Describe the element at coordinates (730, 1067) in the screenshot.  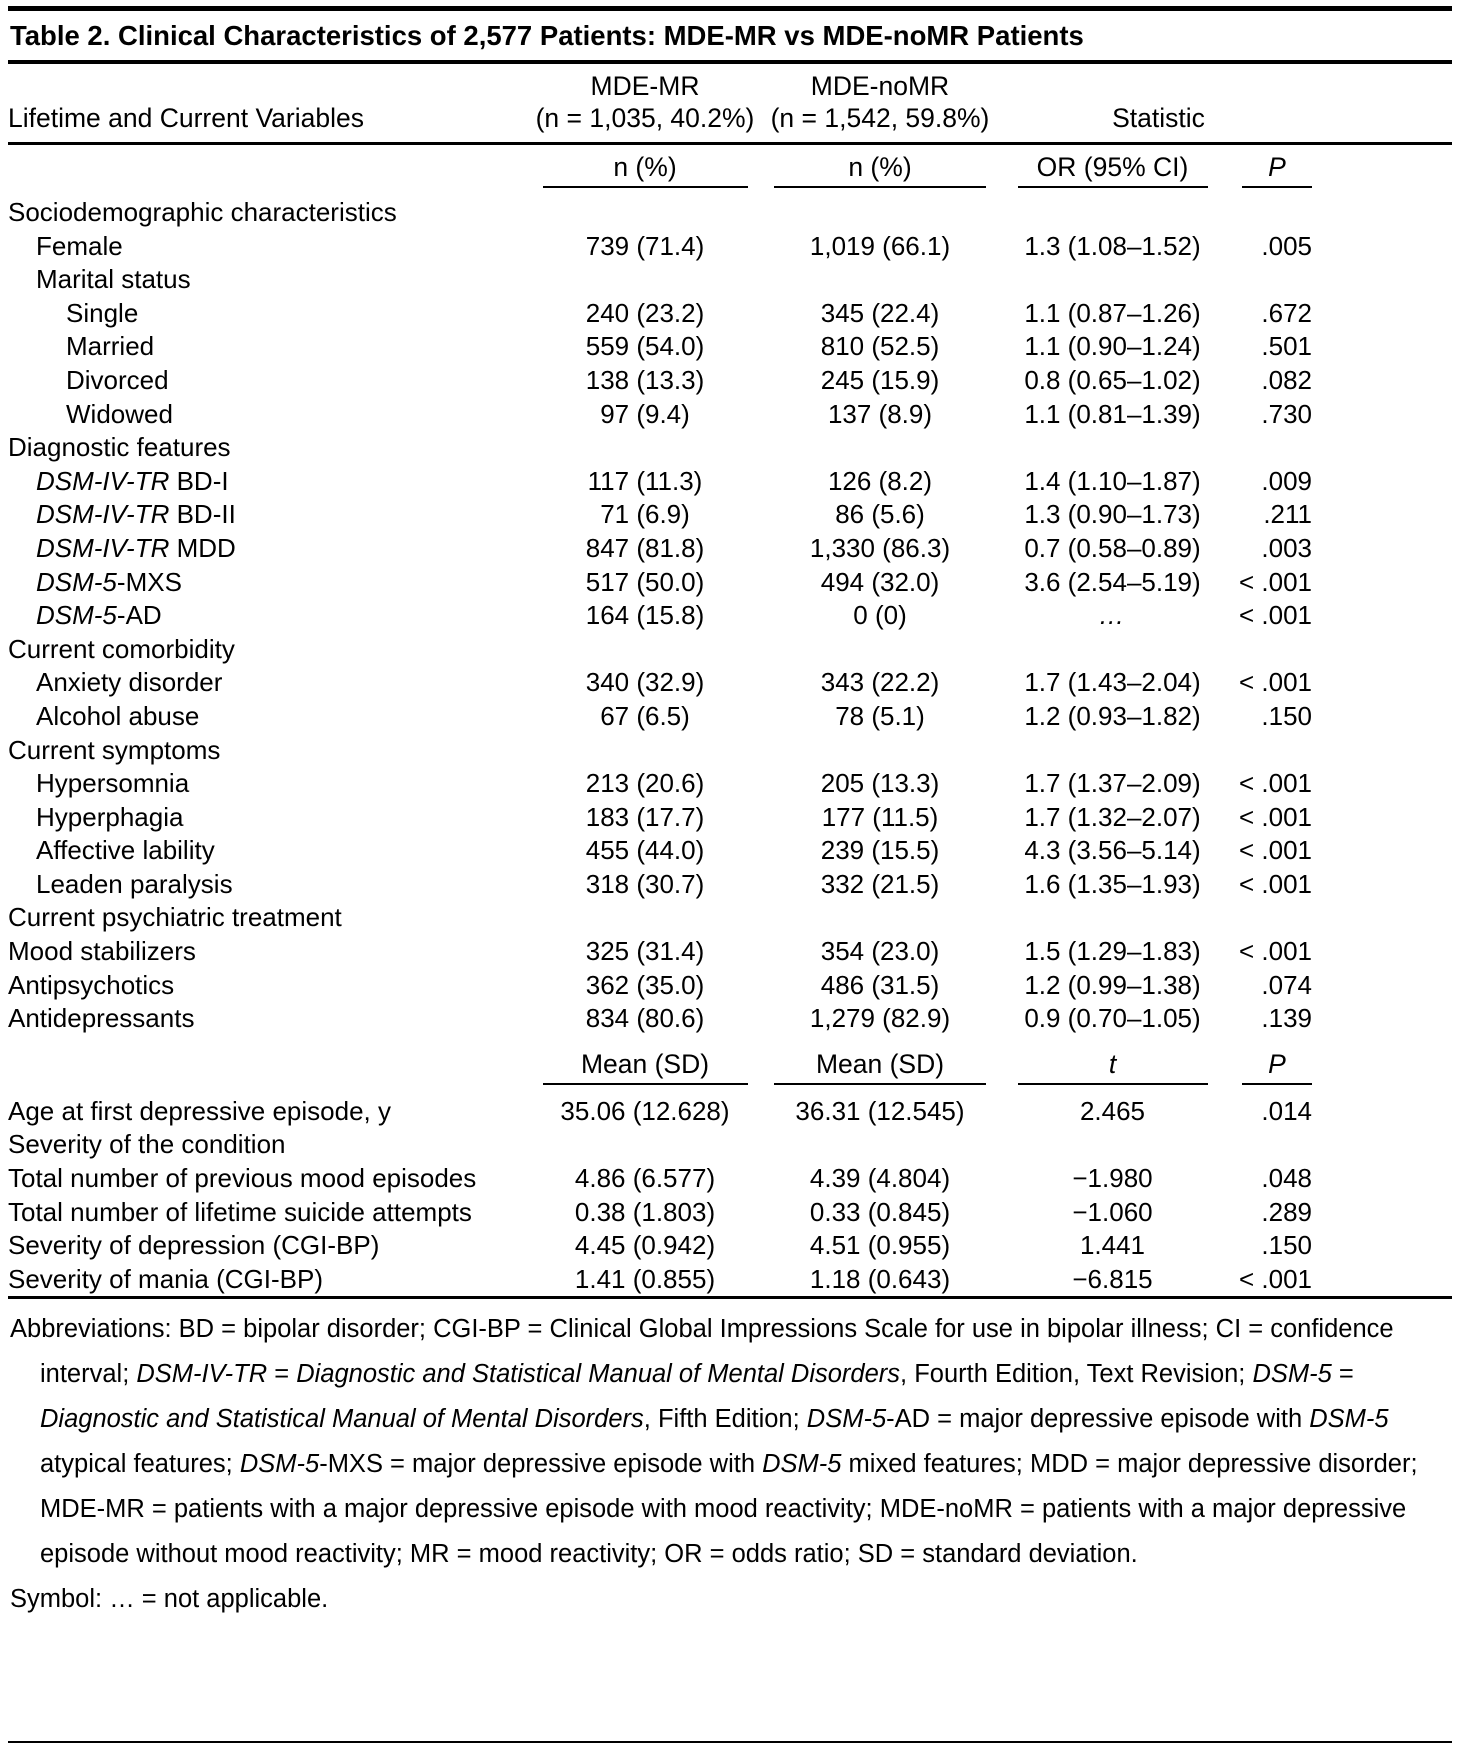
I see `subheader-means: Mean (SD) Mean (SD) t P` at that location.